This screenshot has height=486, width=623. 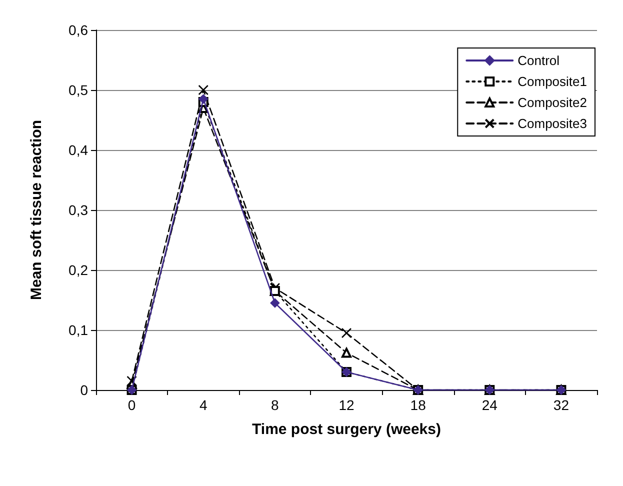 What do you see at coordinates (553, 123) in the screenshot?
I see `legend-label: Composite3` at bounding box center [553, 123].